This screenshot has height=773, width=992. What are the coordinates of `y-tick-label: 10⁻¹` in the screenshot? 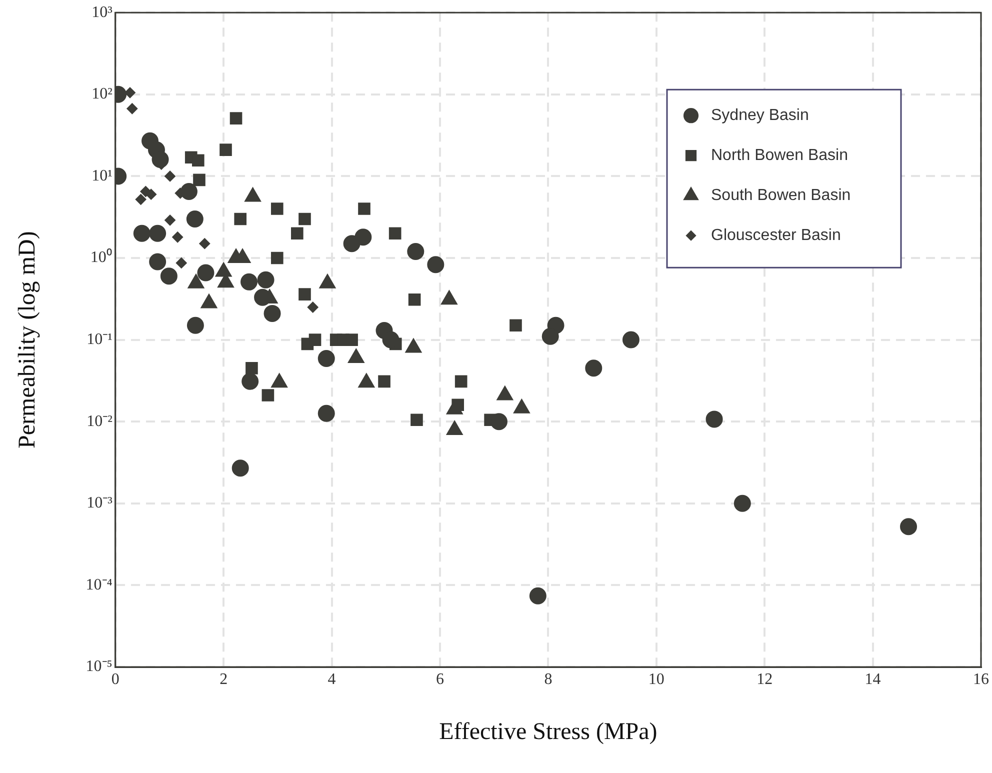 It's located at (99, 339).